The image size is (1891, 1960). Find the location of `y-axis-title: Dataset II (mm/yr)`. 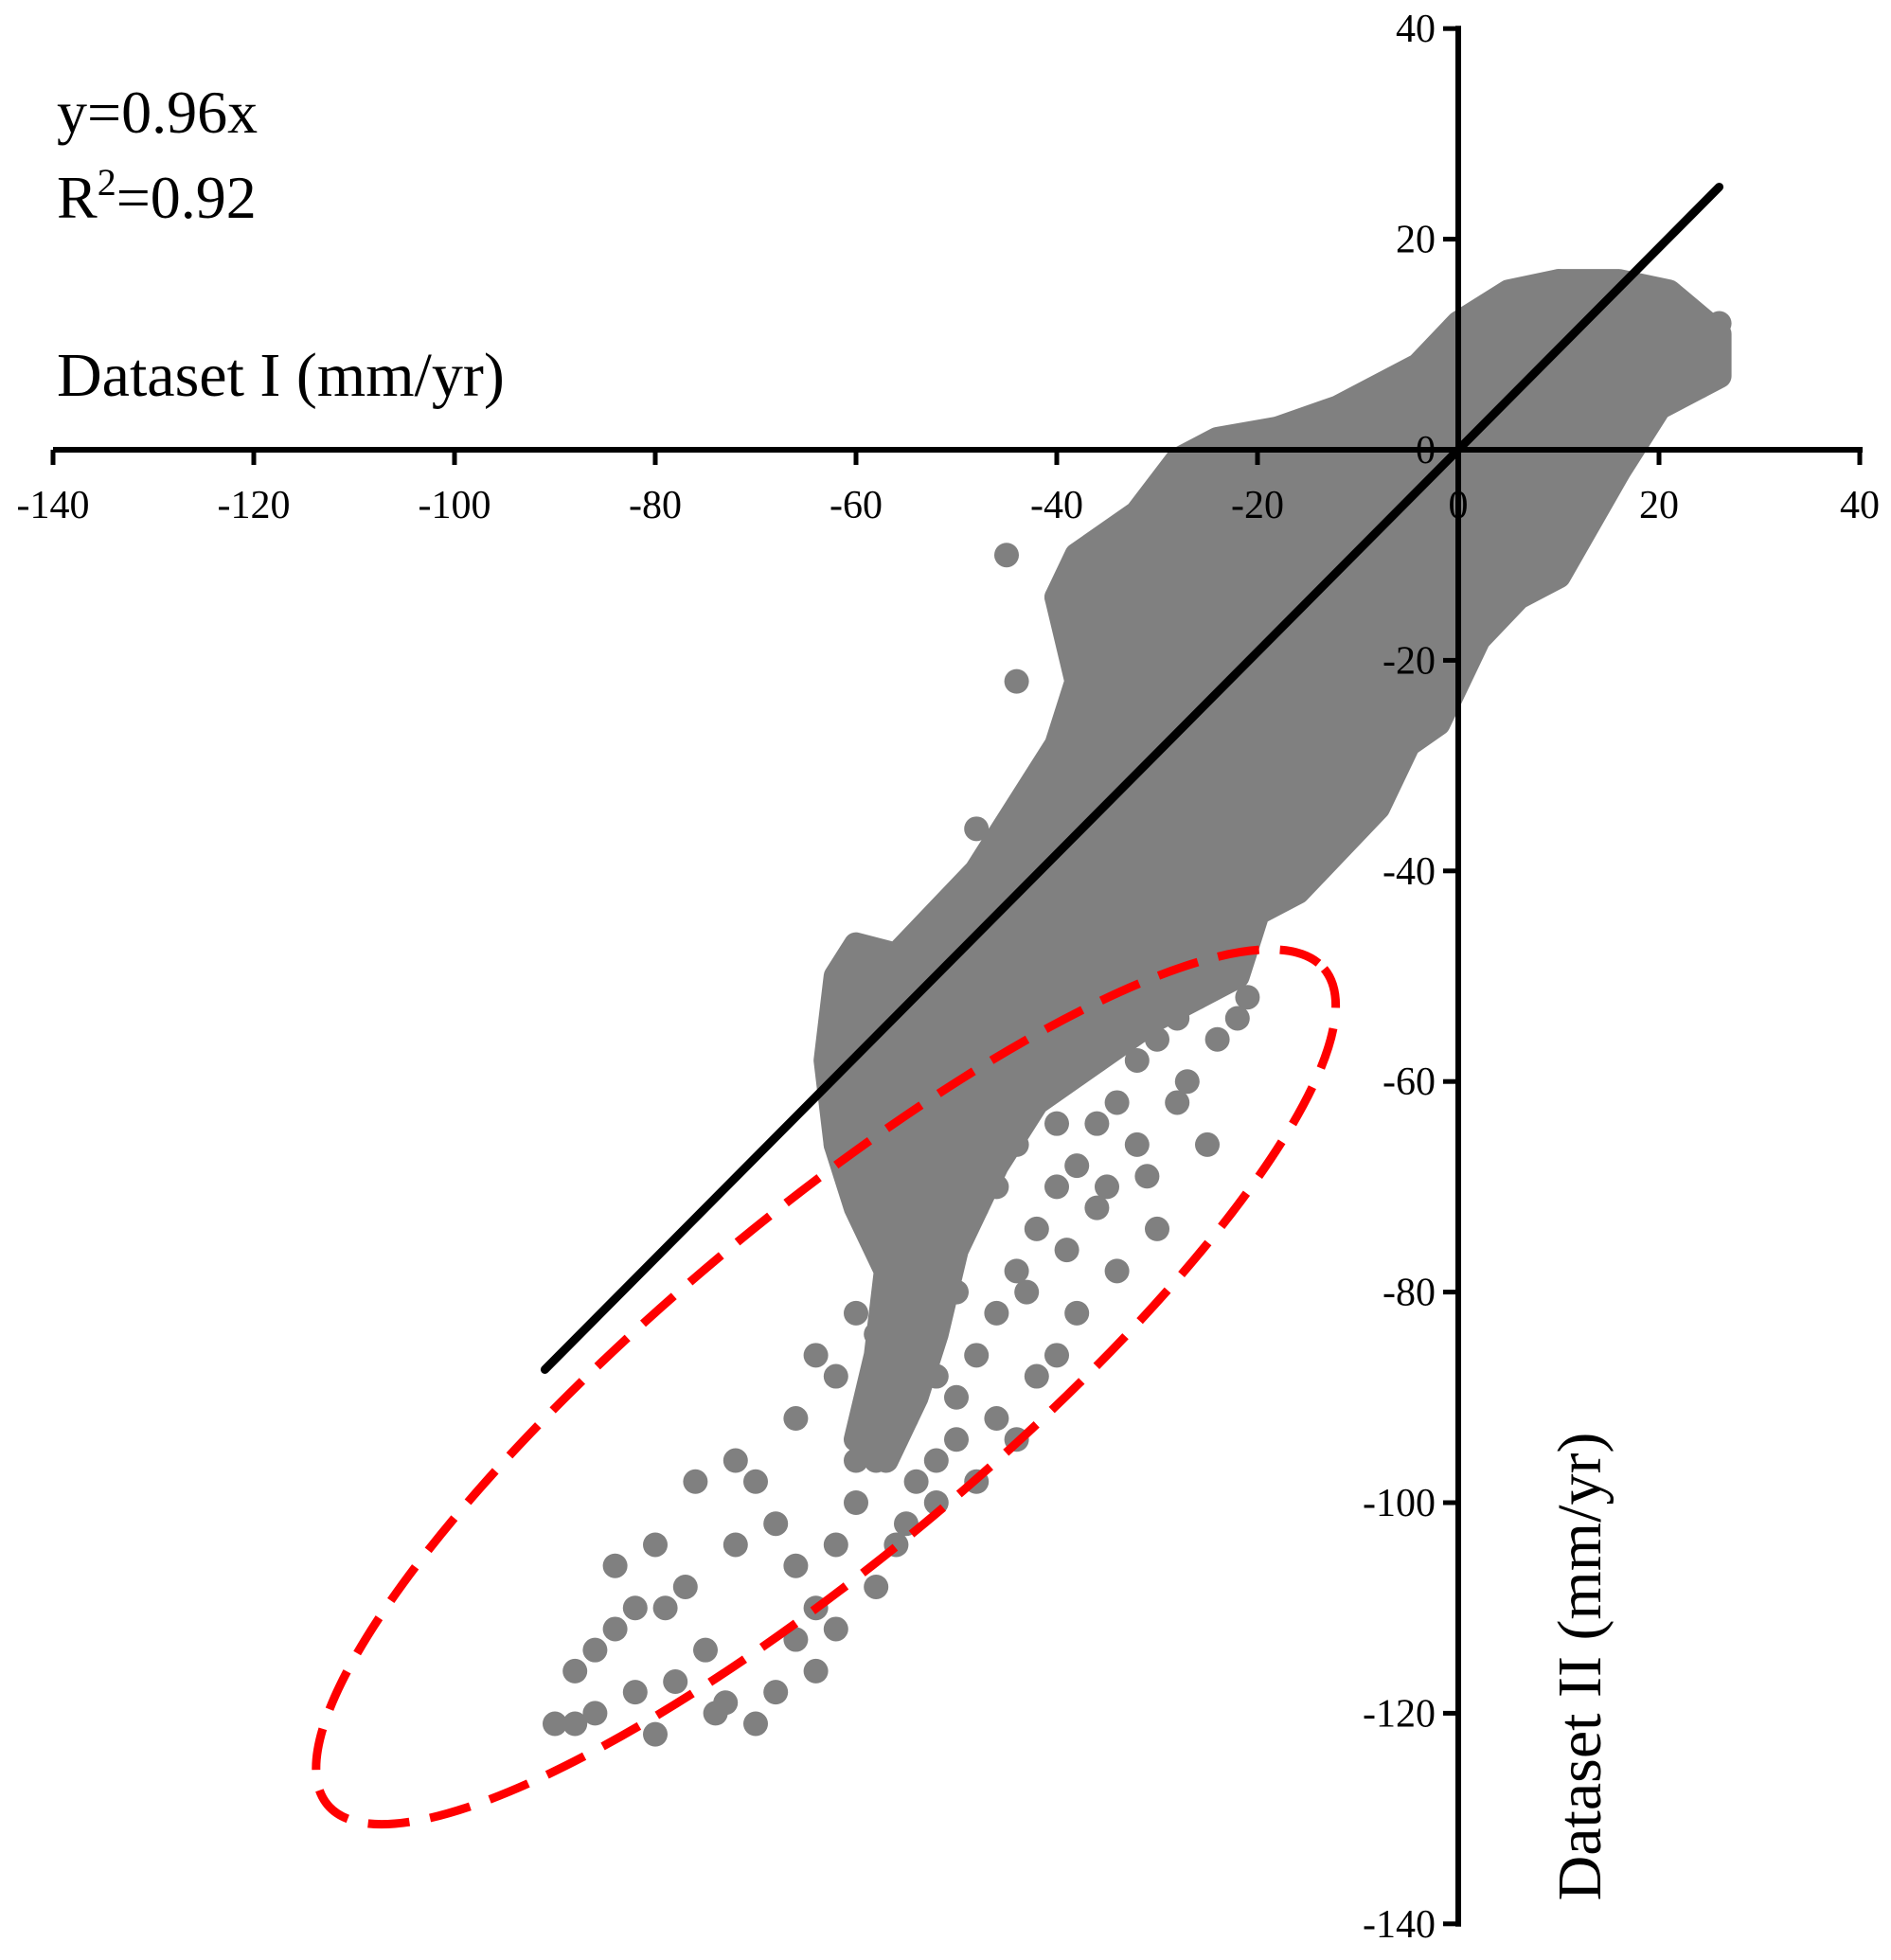

y-axis-title: Dataset II (mm/yr) is located at coordinates (1579, 1667).